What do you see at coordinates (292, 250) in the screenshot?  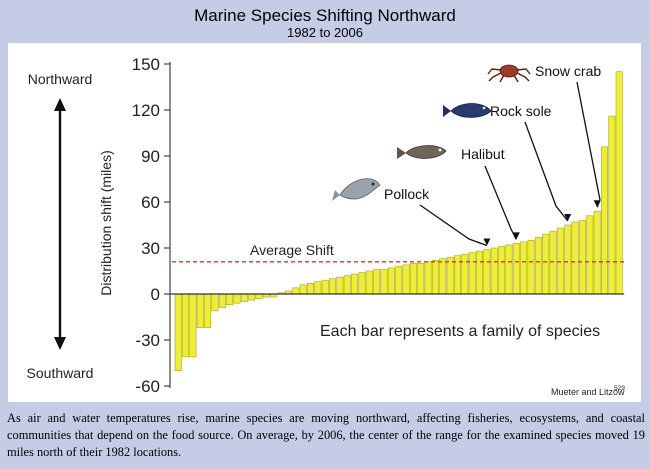 I see `average-shift-label: Average Shift` at bounding box center [292, 250].